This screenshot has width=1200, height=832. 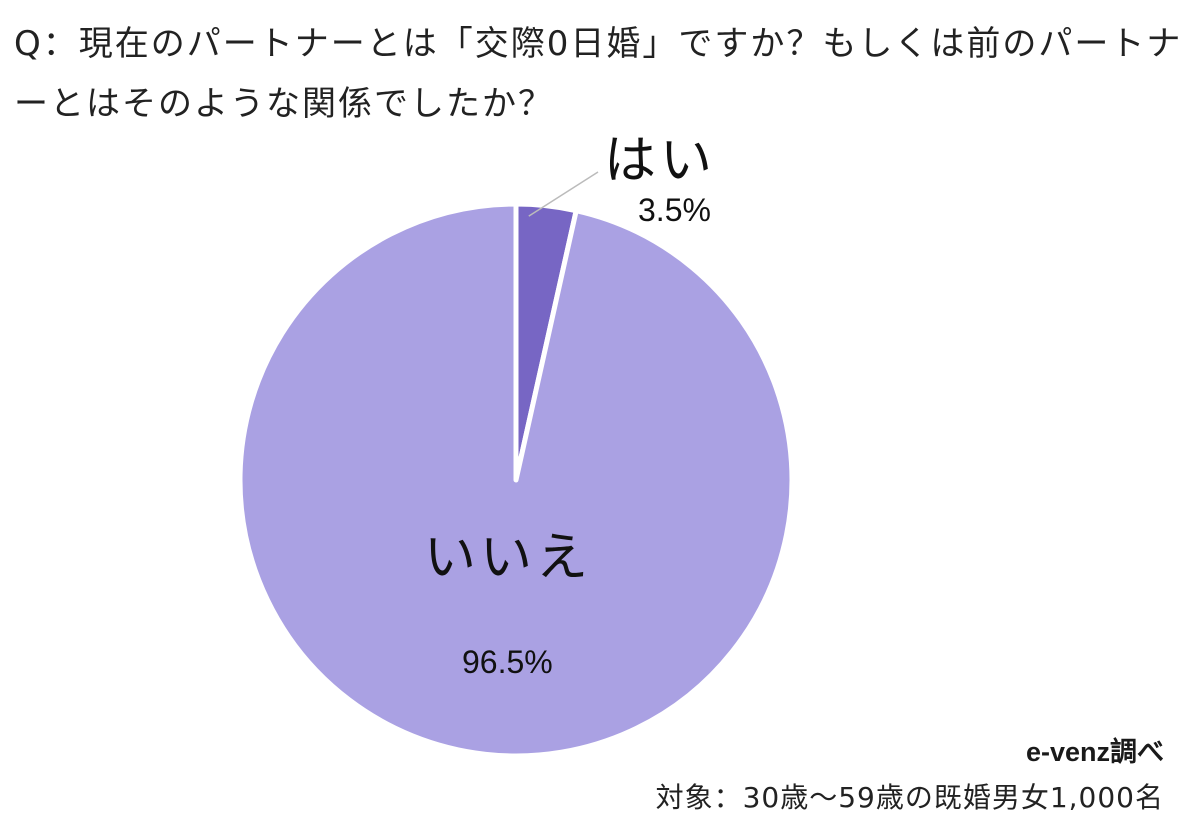 What do you see at coordinates (674, 210) in the screenshot?
I see `value-label-yes: 3.5%` at bounding box center [674, 210].